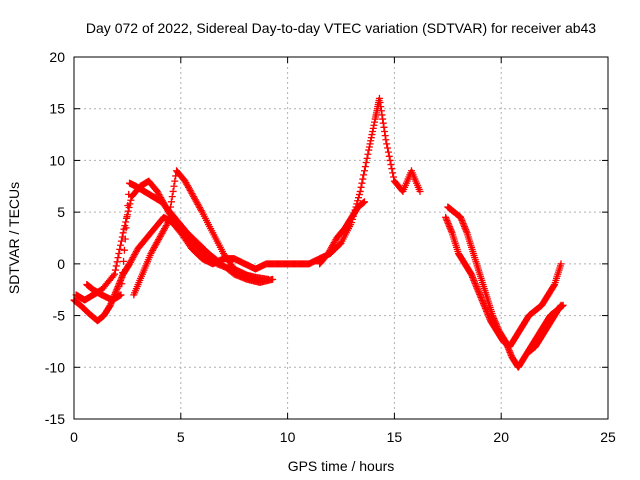 The height and width of the screenshot is (480, 640). I want to click on y-tick-label: 15, so click(57, 109).